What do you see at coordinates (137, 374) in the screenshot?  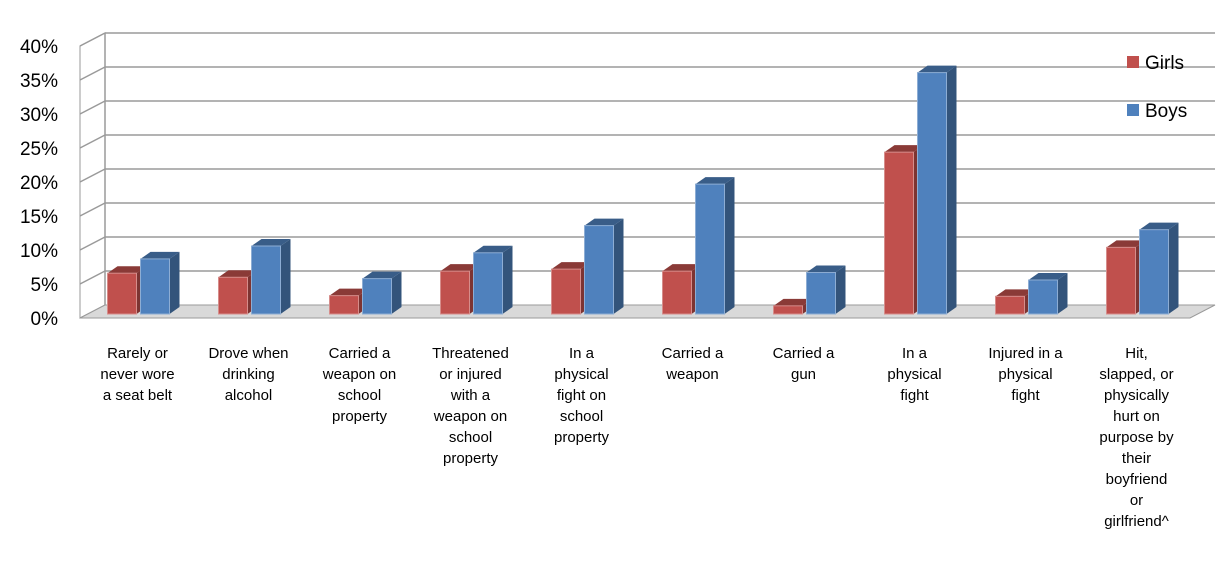 I see `x-tick-label: Rarely or never wore a seat belt` at bounding box center [137, 374].